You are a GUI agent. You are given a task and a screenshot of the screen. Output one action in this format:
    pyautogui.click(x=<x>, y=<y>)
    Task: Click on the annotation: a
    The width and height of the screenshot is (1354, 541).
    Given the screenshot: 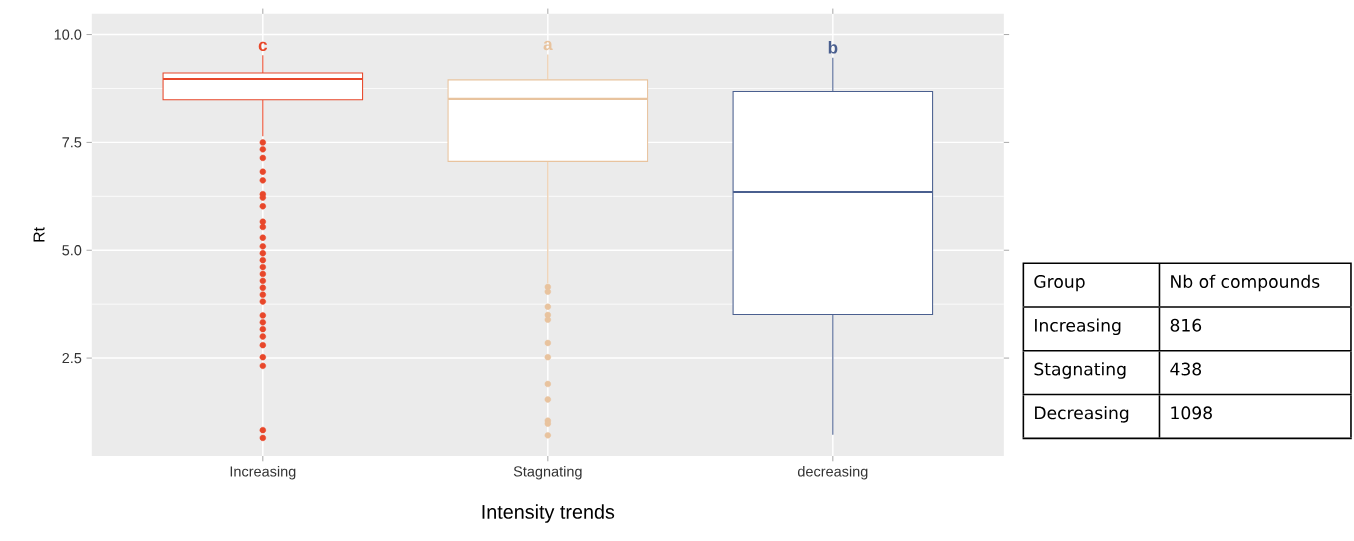 What is the action you would take?
    pyautogui.click(x=548, y=45)
    